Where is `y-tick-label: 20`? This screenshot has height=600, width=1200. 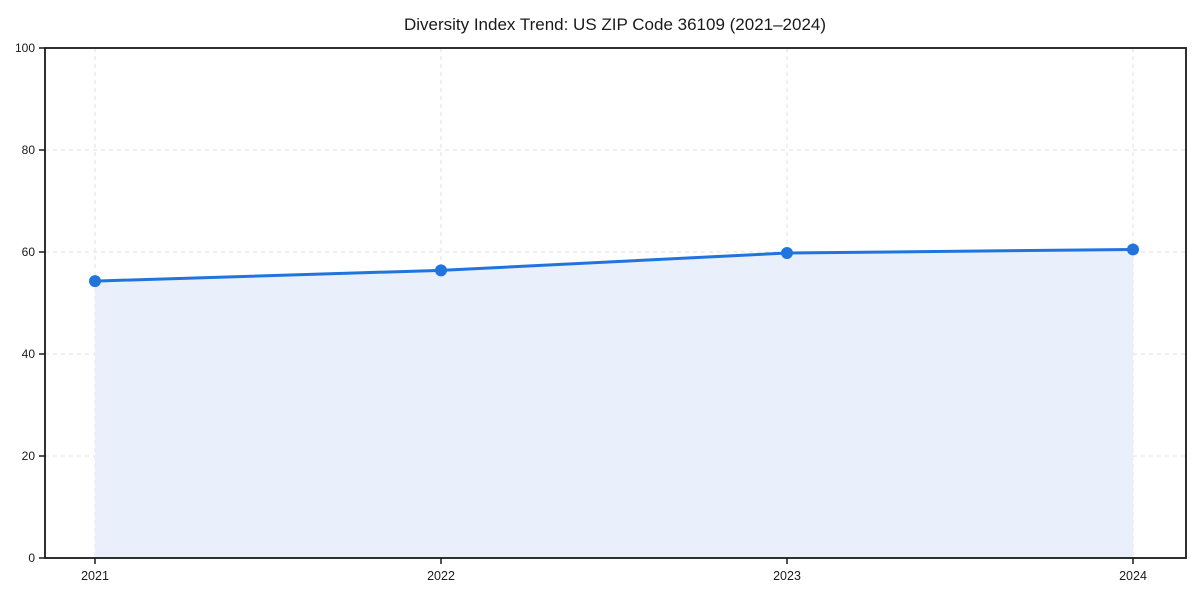 y-tick-label: 20 is located at coordinates (29, 456).